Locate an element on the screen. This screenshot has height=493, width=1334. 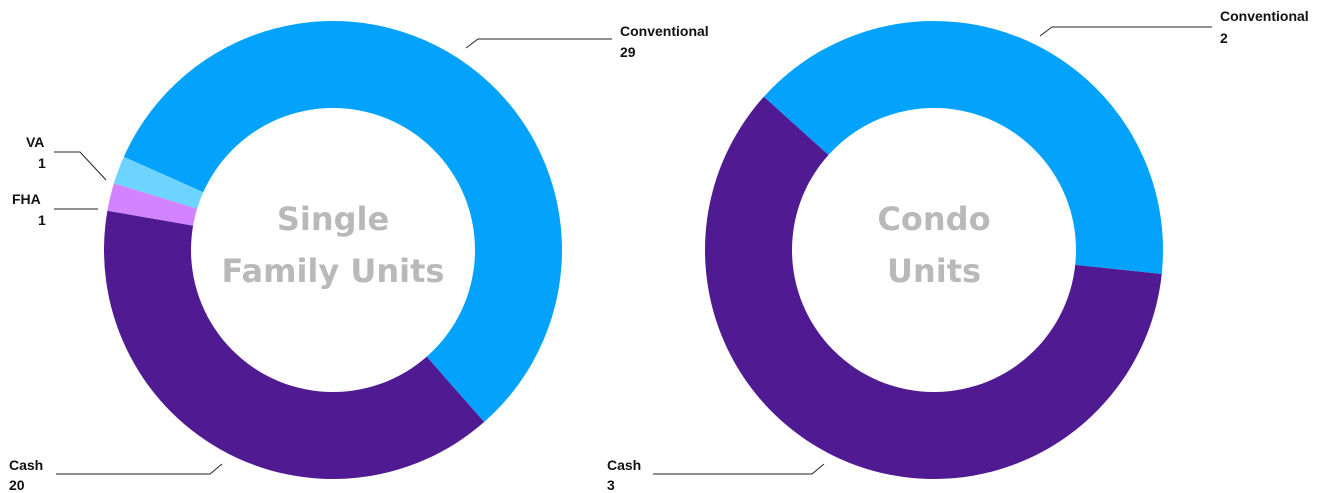
value-fha-single-family: 1 is located at coordinates (42, 220).